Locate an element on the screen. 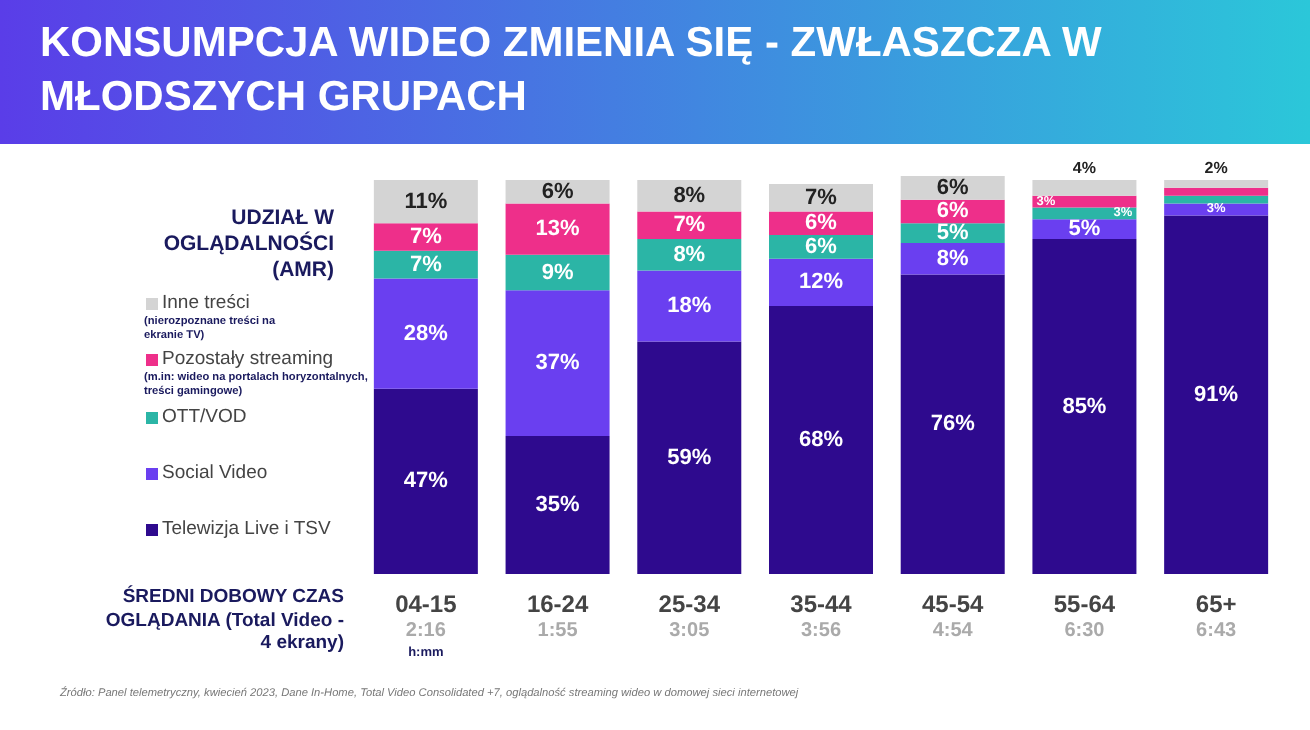 Image resolution: width=1310 pixels, height=730 pixels. data-label: 35% is located at coordinates (558, 505).